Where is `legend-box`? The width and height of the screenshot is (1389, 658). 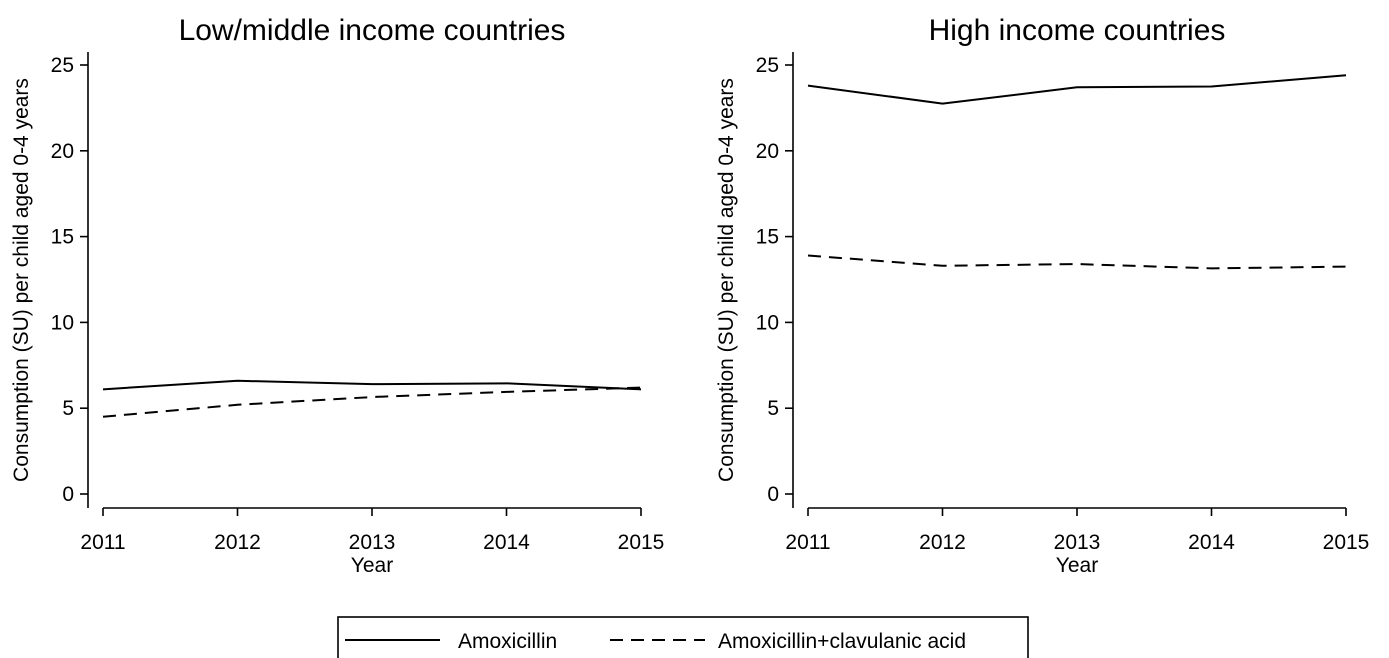 legend-box is located at coordinates (683, 637).